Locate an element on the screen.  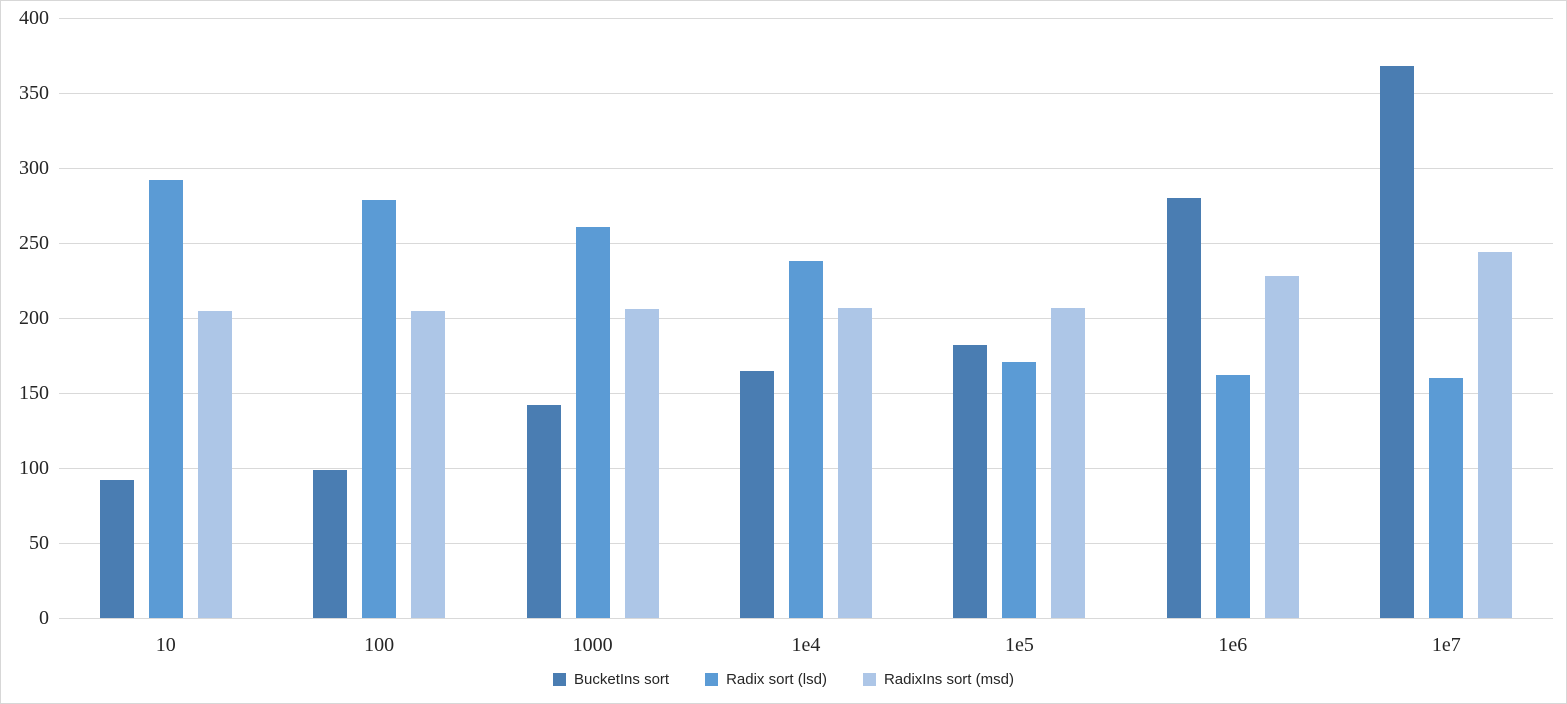
y-axis-tick-label: 400 is located at coordinates (34, 18).